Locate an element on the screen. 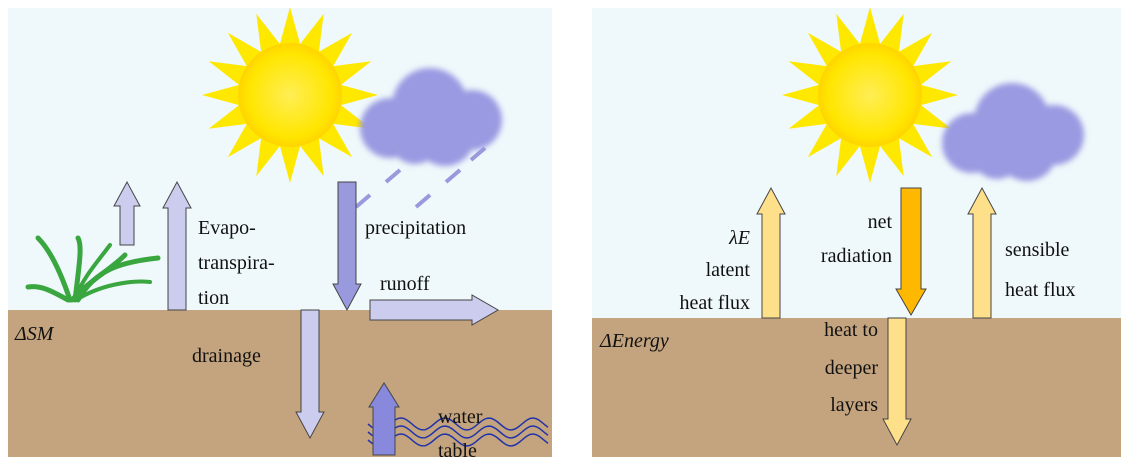 This screenshot has width=1129, height=463. label: layers is located at coordinates (854, 405).